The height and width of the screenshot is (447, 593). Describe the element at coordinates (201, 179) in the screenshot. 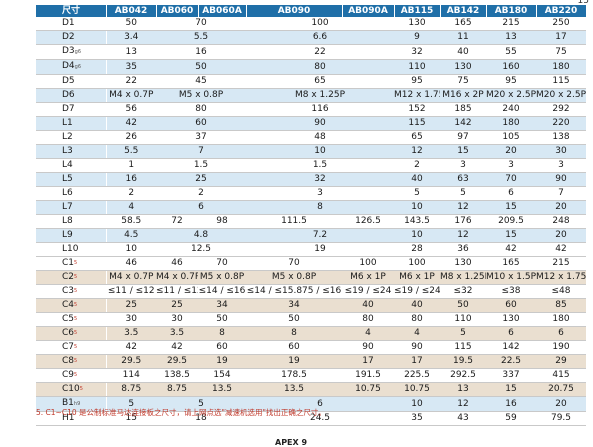

I see `table-cell: 25` at that location.